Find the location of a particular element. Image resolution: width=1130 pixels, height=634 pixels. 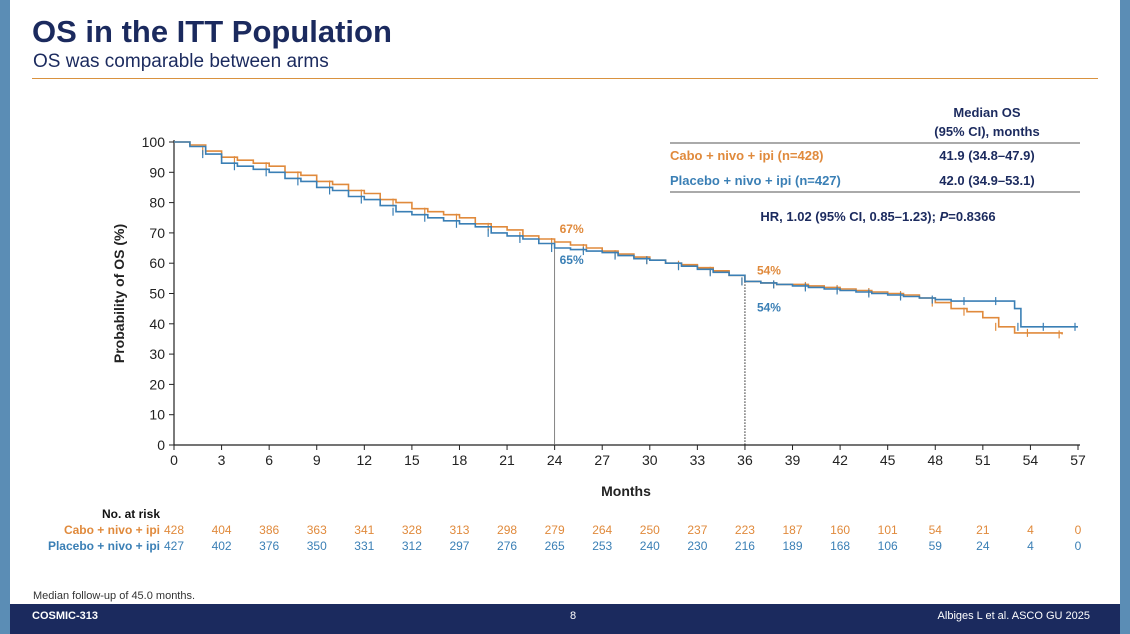

y-tick-label: 0 is located at coordinates (161, 445).